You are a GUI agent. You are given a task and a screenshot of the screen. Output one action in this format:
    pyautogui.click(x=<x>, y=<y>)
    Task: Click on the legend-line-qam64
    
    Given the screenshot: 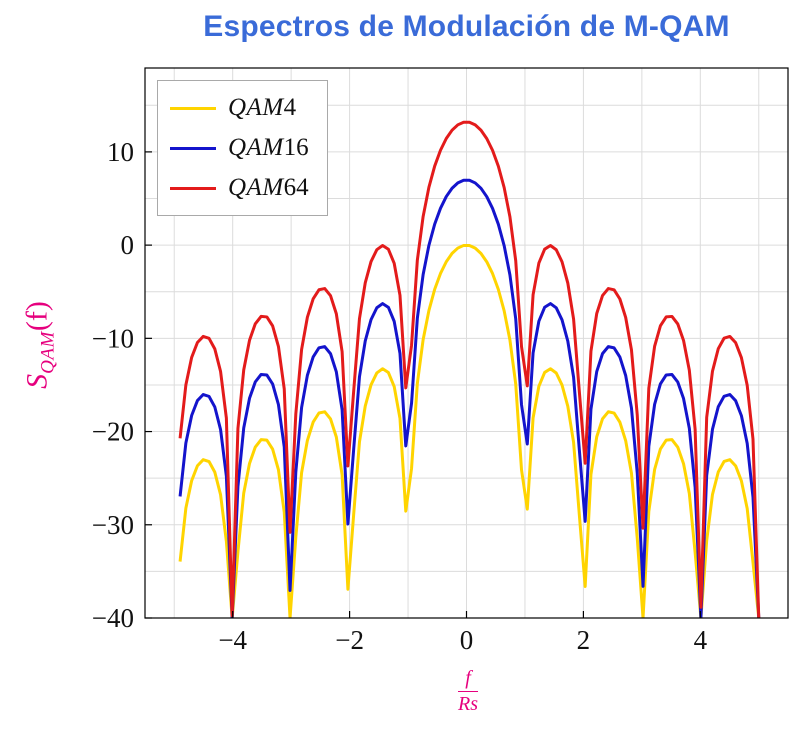 What is the action you would take?
    pyautogui.click(x=193, y=188)
    